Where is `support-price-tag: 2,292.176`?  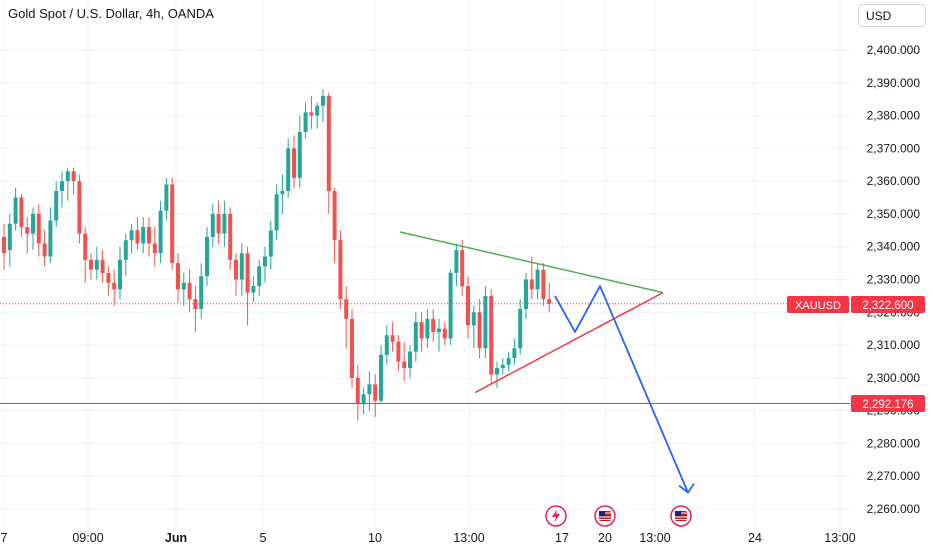 support-price-tag: 2,292.176 is located at coordinates (887, 405).